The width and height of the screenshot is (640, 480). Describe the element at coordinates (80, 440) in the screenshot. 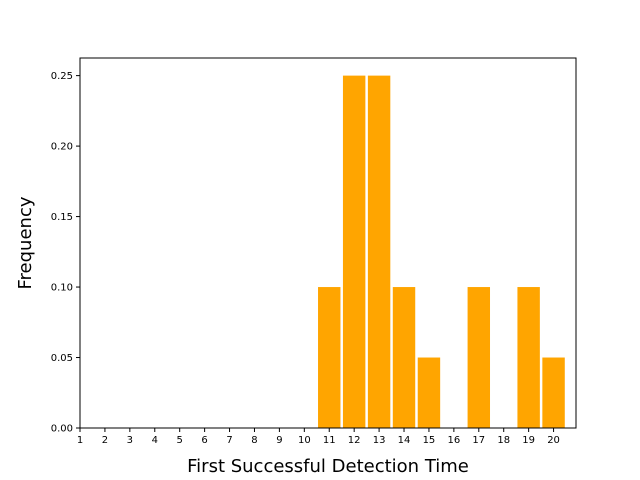

I see `x-tick-label: 1` at that location.